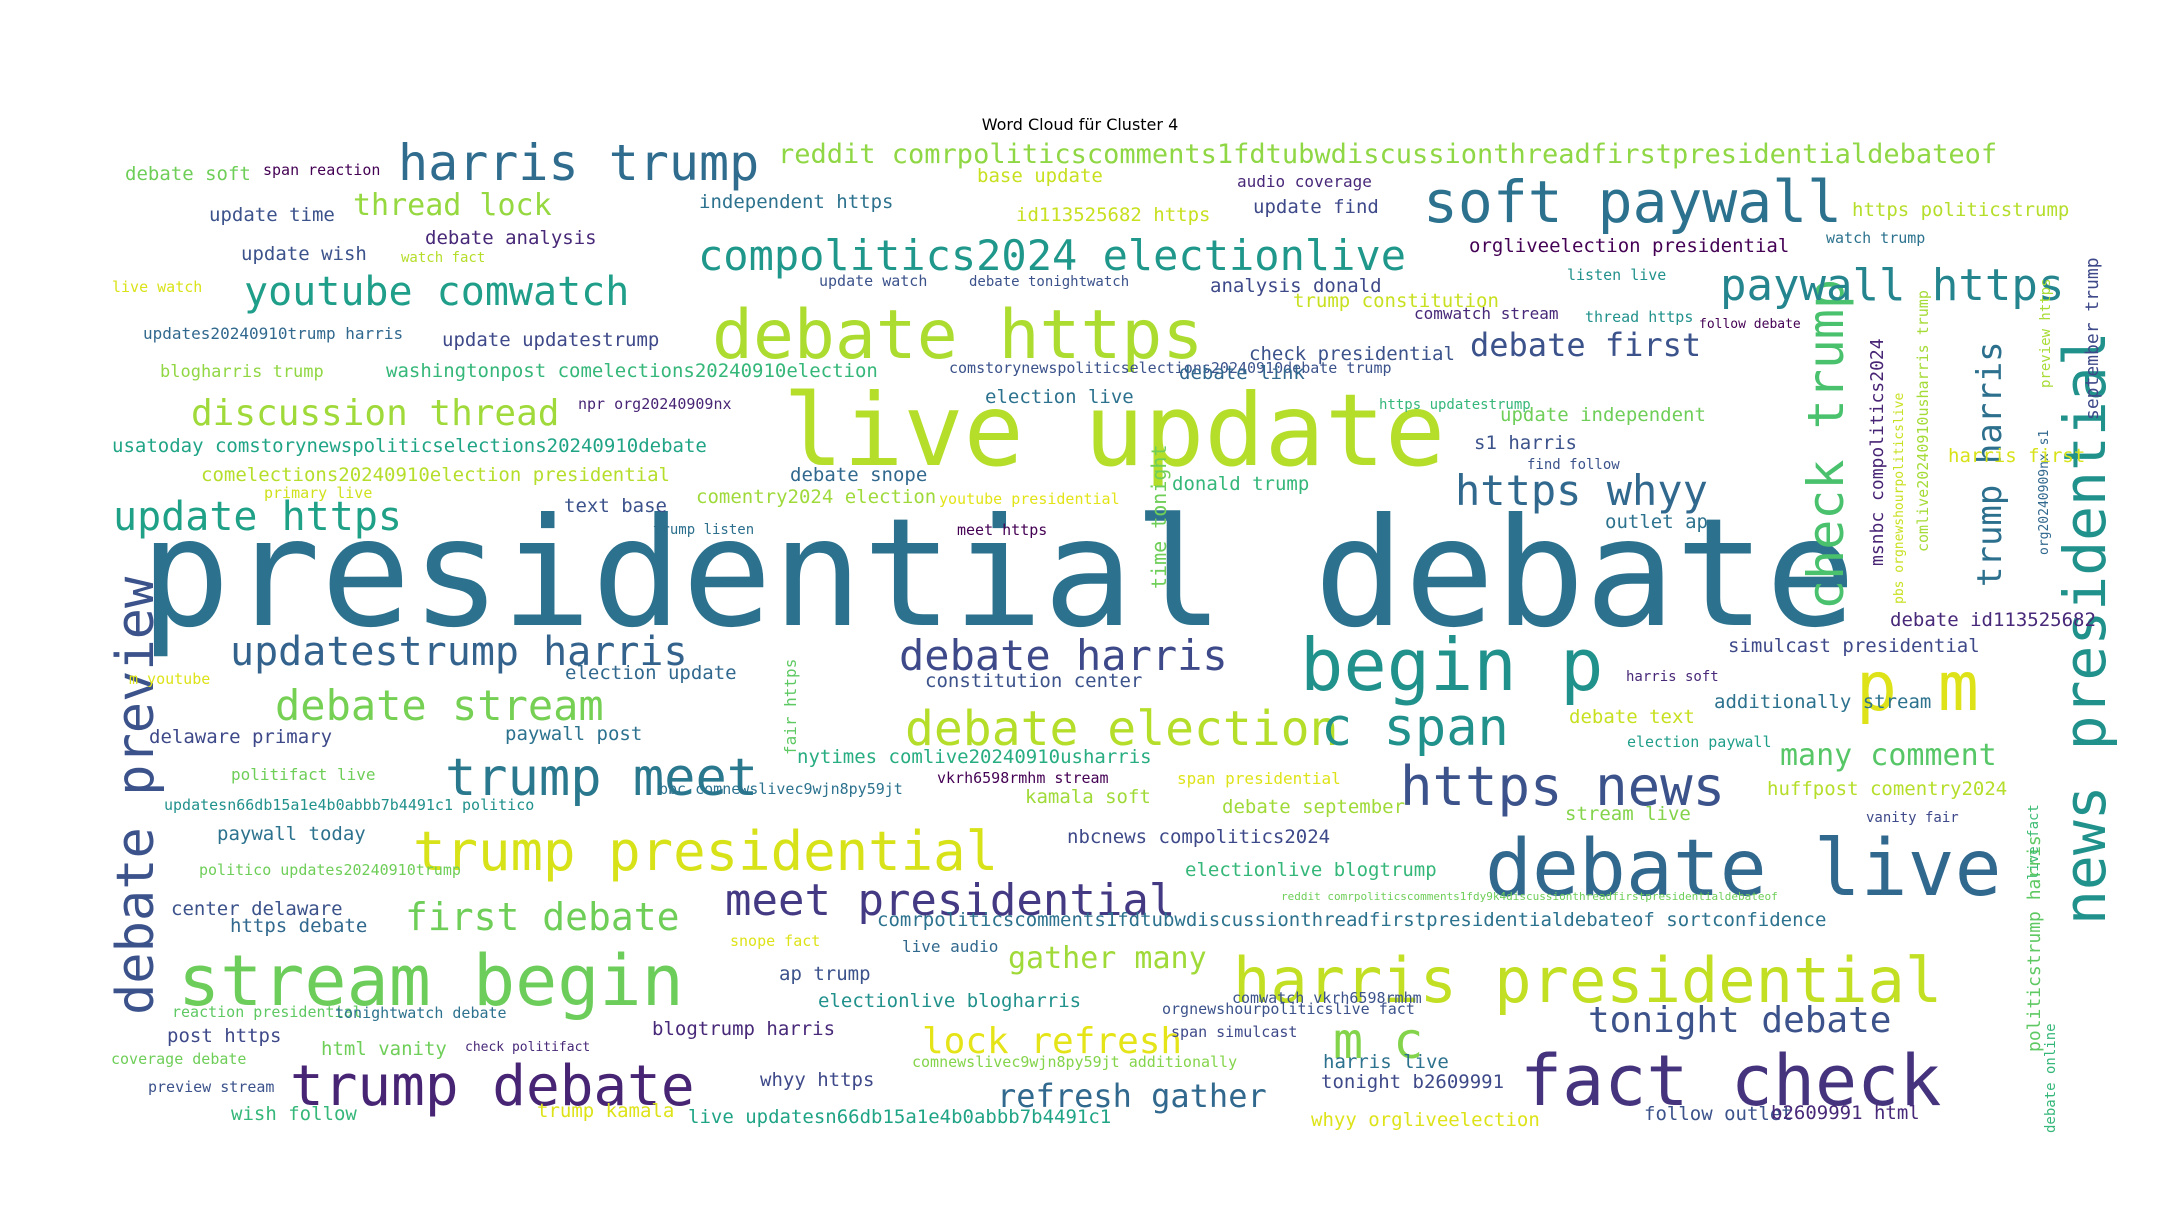 This screenshot has height=1223, width=2160. What do you see at coordinates (321, 170) in the screenshot?
I see `word-cloud-phrase: span reaction` at bounding box center [321, 170].